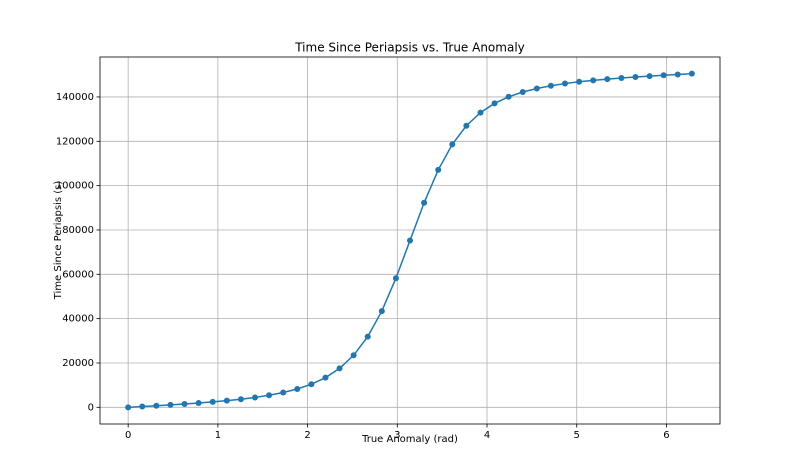  Describe the element at coordinates (128, 435) in the screenshot. I see `x-tick-label: 0` at that location.